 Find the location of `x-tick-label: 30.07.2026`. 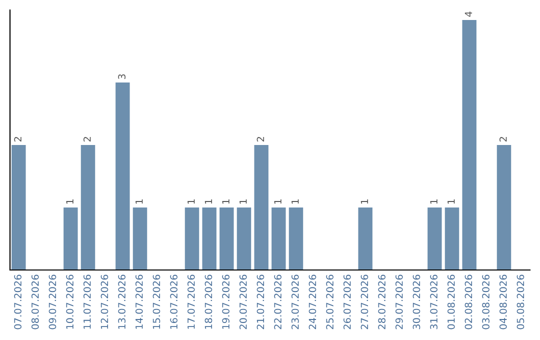

x-tick-label: 30.07.2026 is located at coordinates (416, 302).